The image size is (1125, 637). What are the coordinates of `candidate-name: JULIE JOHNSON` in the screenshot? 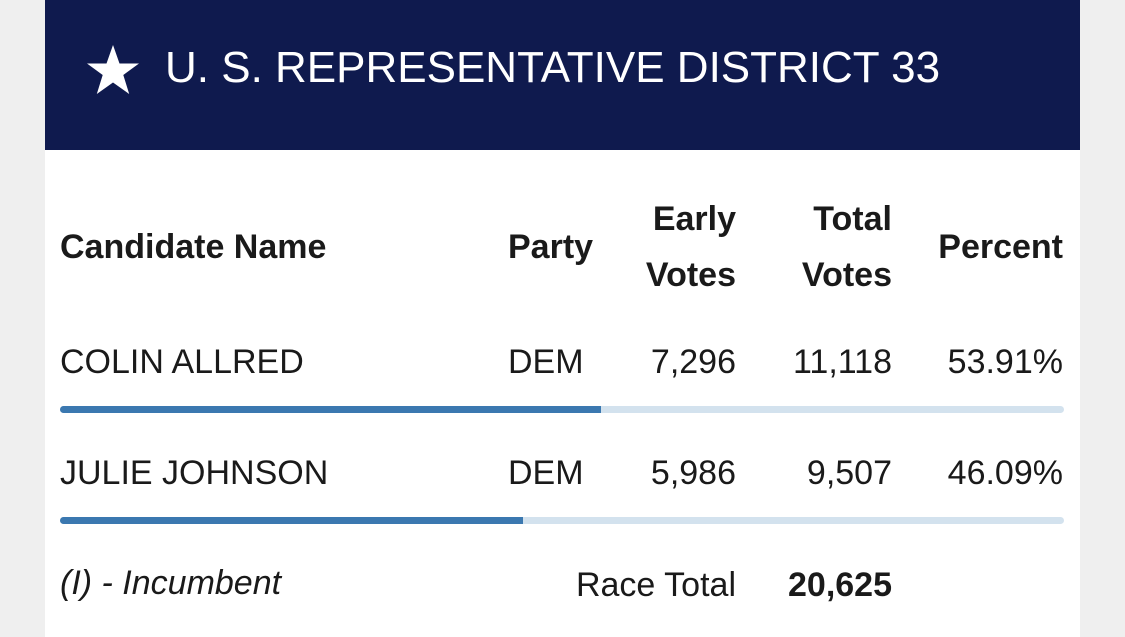 It's located at (194, 473).